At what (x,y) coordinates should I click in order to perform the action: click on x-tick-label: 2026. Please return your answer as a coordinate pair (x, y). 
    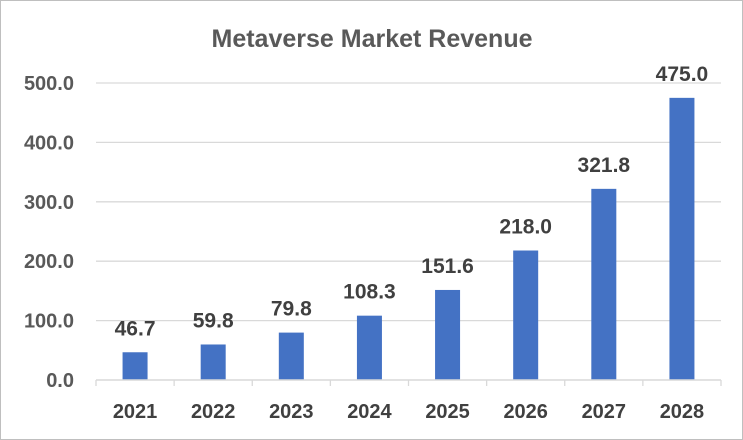
    Looking at the image, I should click on (525, 412).